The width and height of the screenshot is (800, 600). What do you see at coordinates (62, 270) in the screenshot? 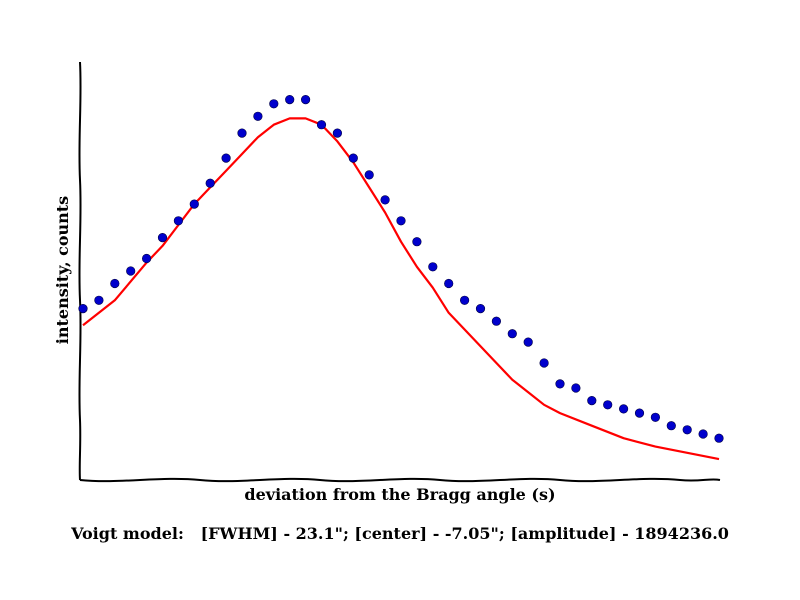
I see `y-axis-label: intensity, counts` at bounding box center [62, 270].